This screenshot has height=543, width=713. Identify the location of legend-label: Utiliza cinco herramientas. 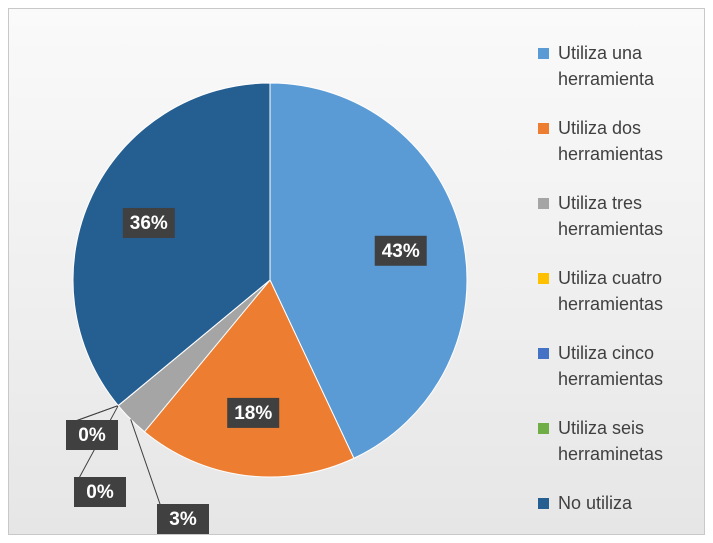
(611, 366).